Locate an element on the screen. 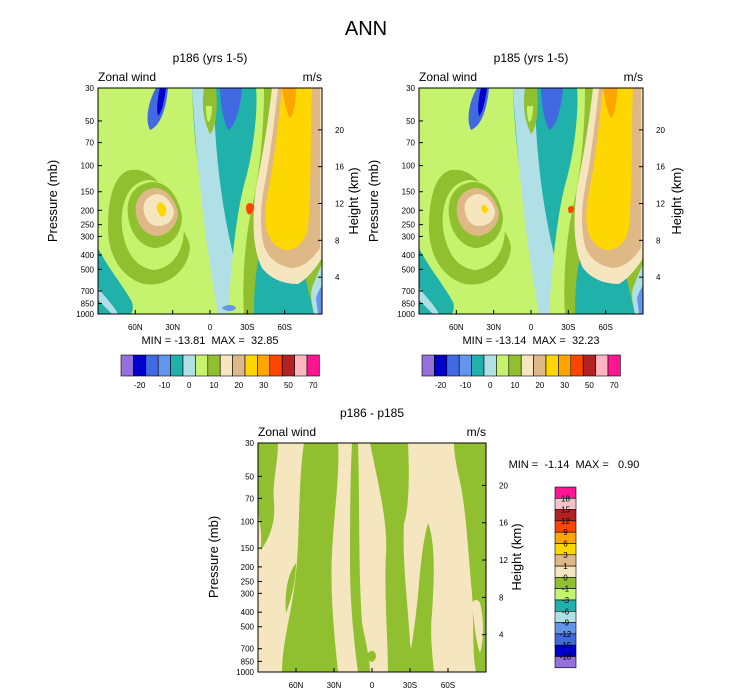 This screenshot has height=695, width=732. colorbar: 18 15 12 9 6 3 1 0 -1 -3 -6 -9 -12 -15 -18 is located at coordinates (565, 577).